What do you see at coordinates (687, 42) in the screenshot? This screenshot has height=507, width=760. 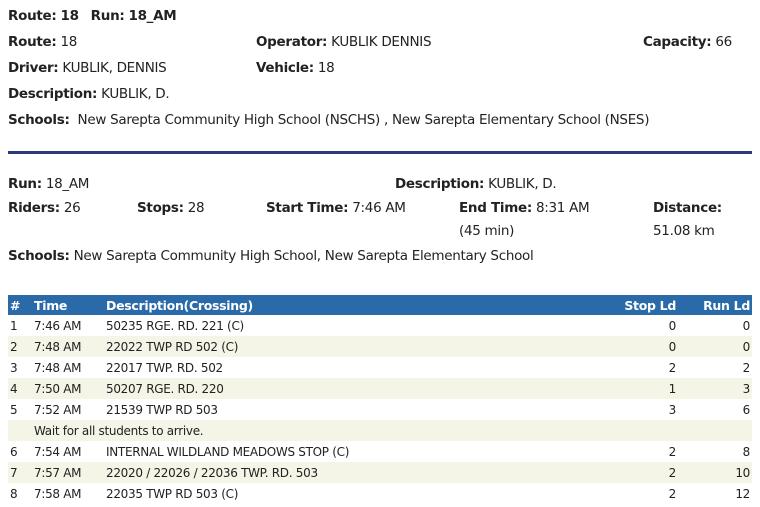 I see `capacity-field: Capacity: 66` at bounding box center [687, 42].